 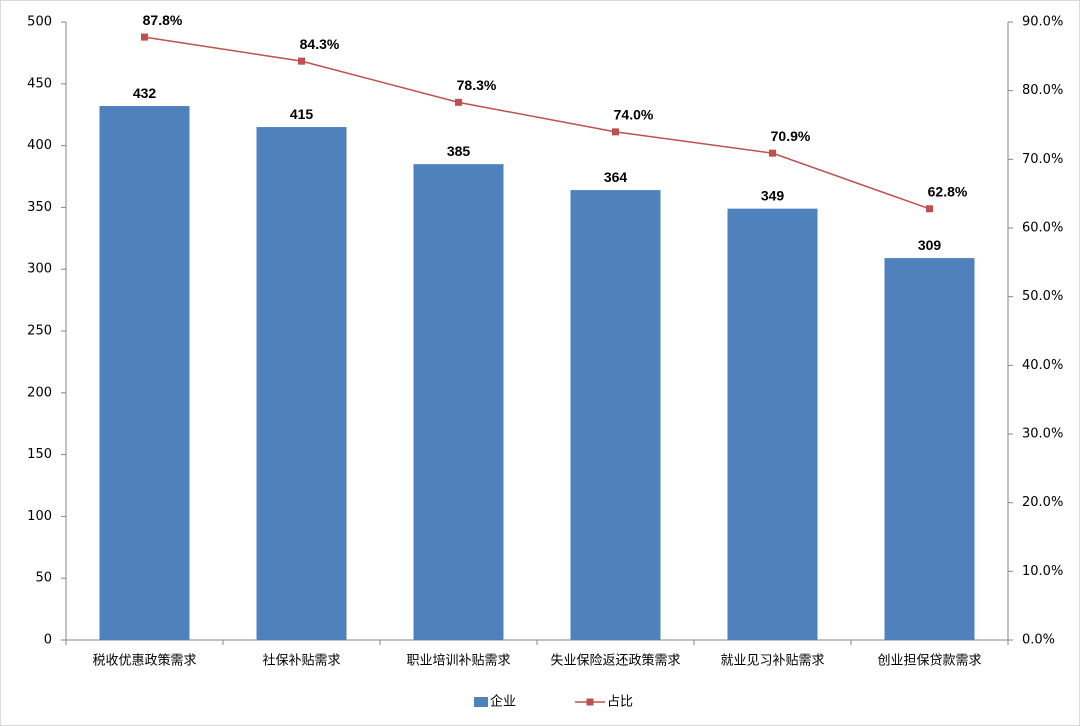 I want to click on y-tick-label: 450, so click(x=39, y=83).